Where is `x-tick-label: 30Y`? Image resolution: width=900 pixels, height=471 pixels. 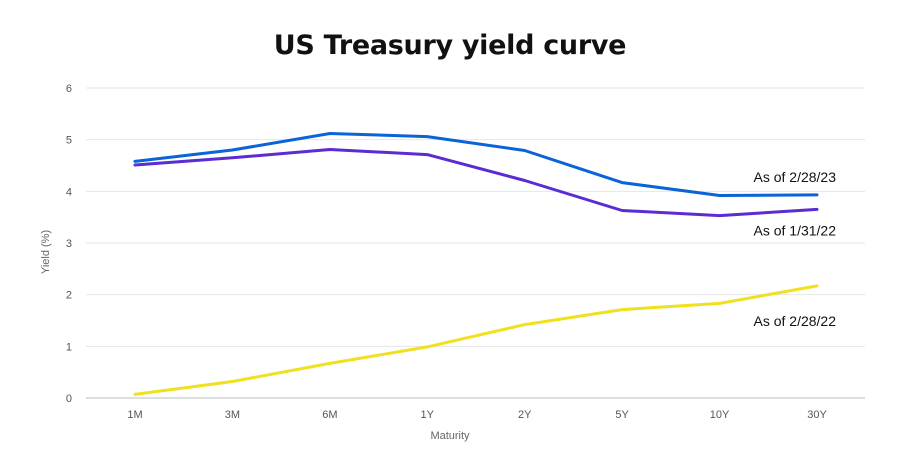
x-tick-label: 30Y is located at coordinates (817, 415).